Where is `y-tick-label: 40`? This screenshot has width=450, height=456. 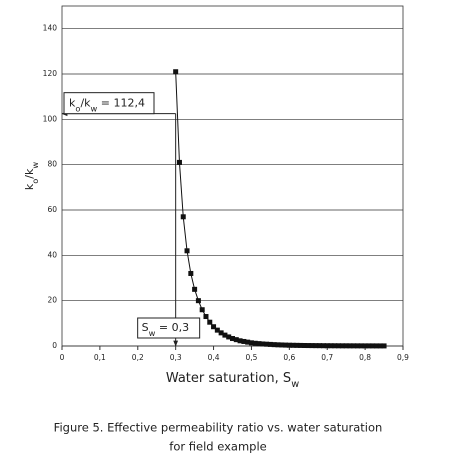 y-tick-label: 40 is located at coordinates (52, 254).